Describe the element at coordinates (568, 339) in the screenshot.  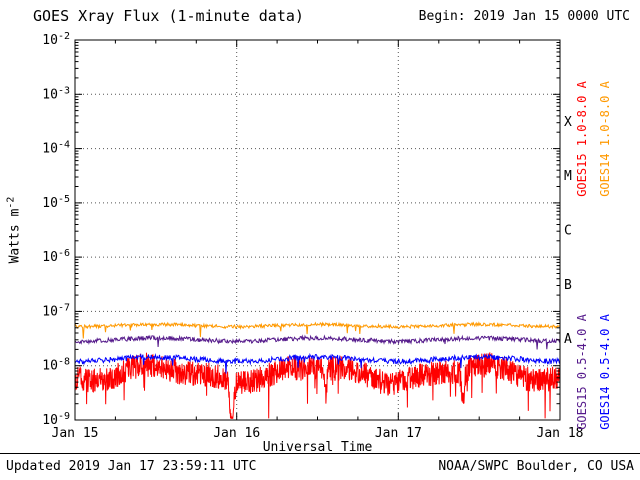
I see `flare-class-A: A` at that location.